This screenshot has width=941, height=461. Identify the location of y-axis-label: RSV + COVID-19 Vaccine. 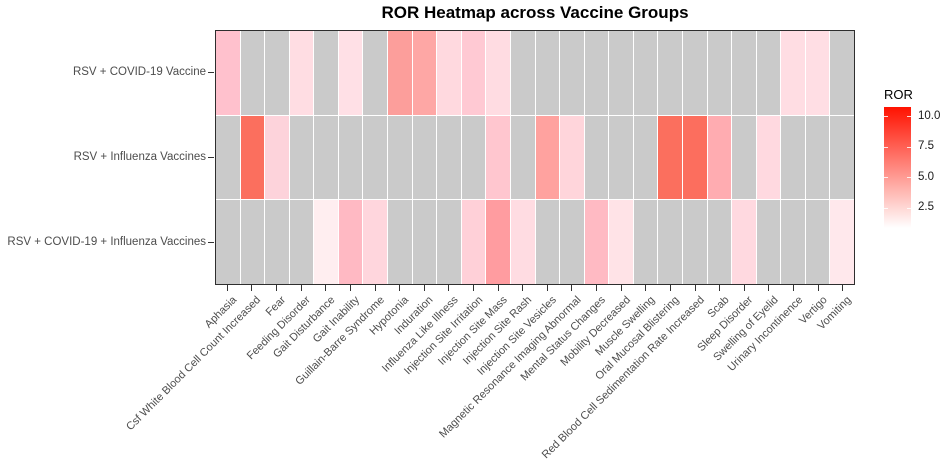
(139, 72).